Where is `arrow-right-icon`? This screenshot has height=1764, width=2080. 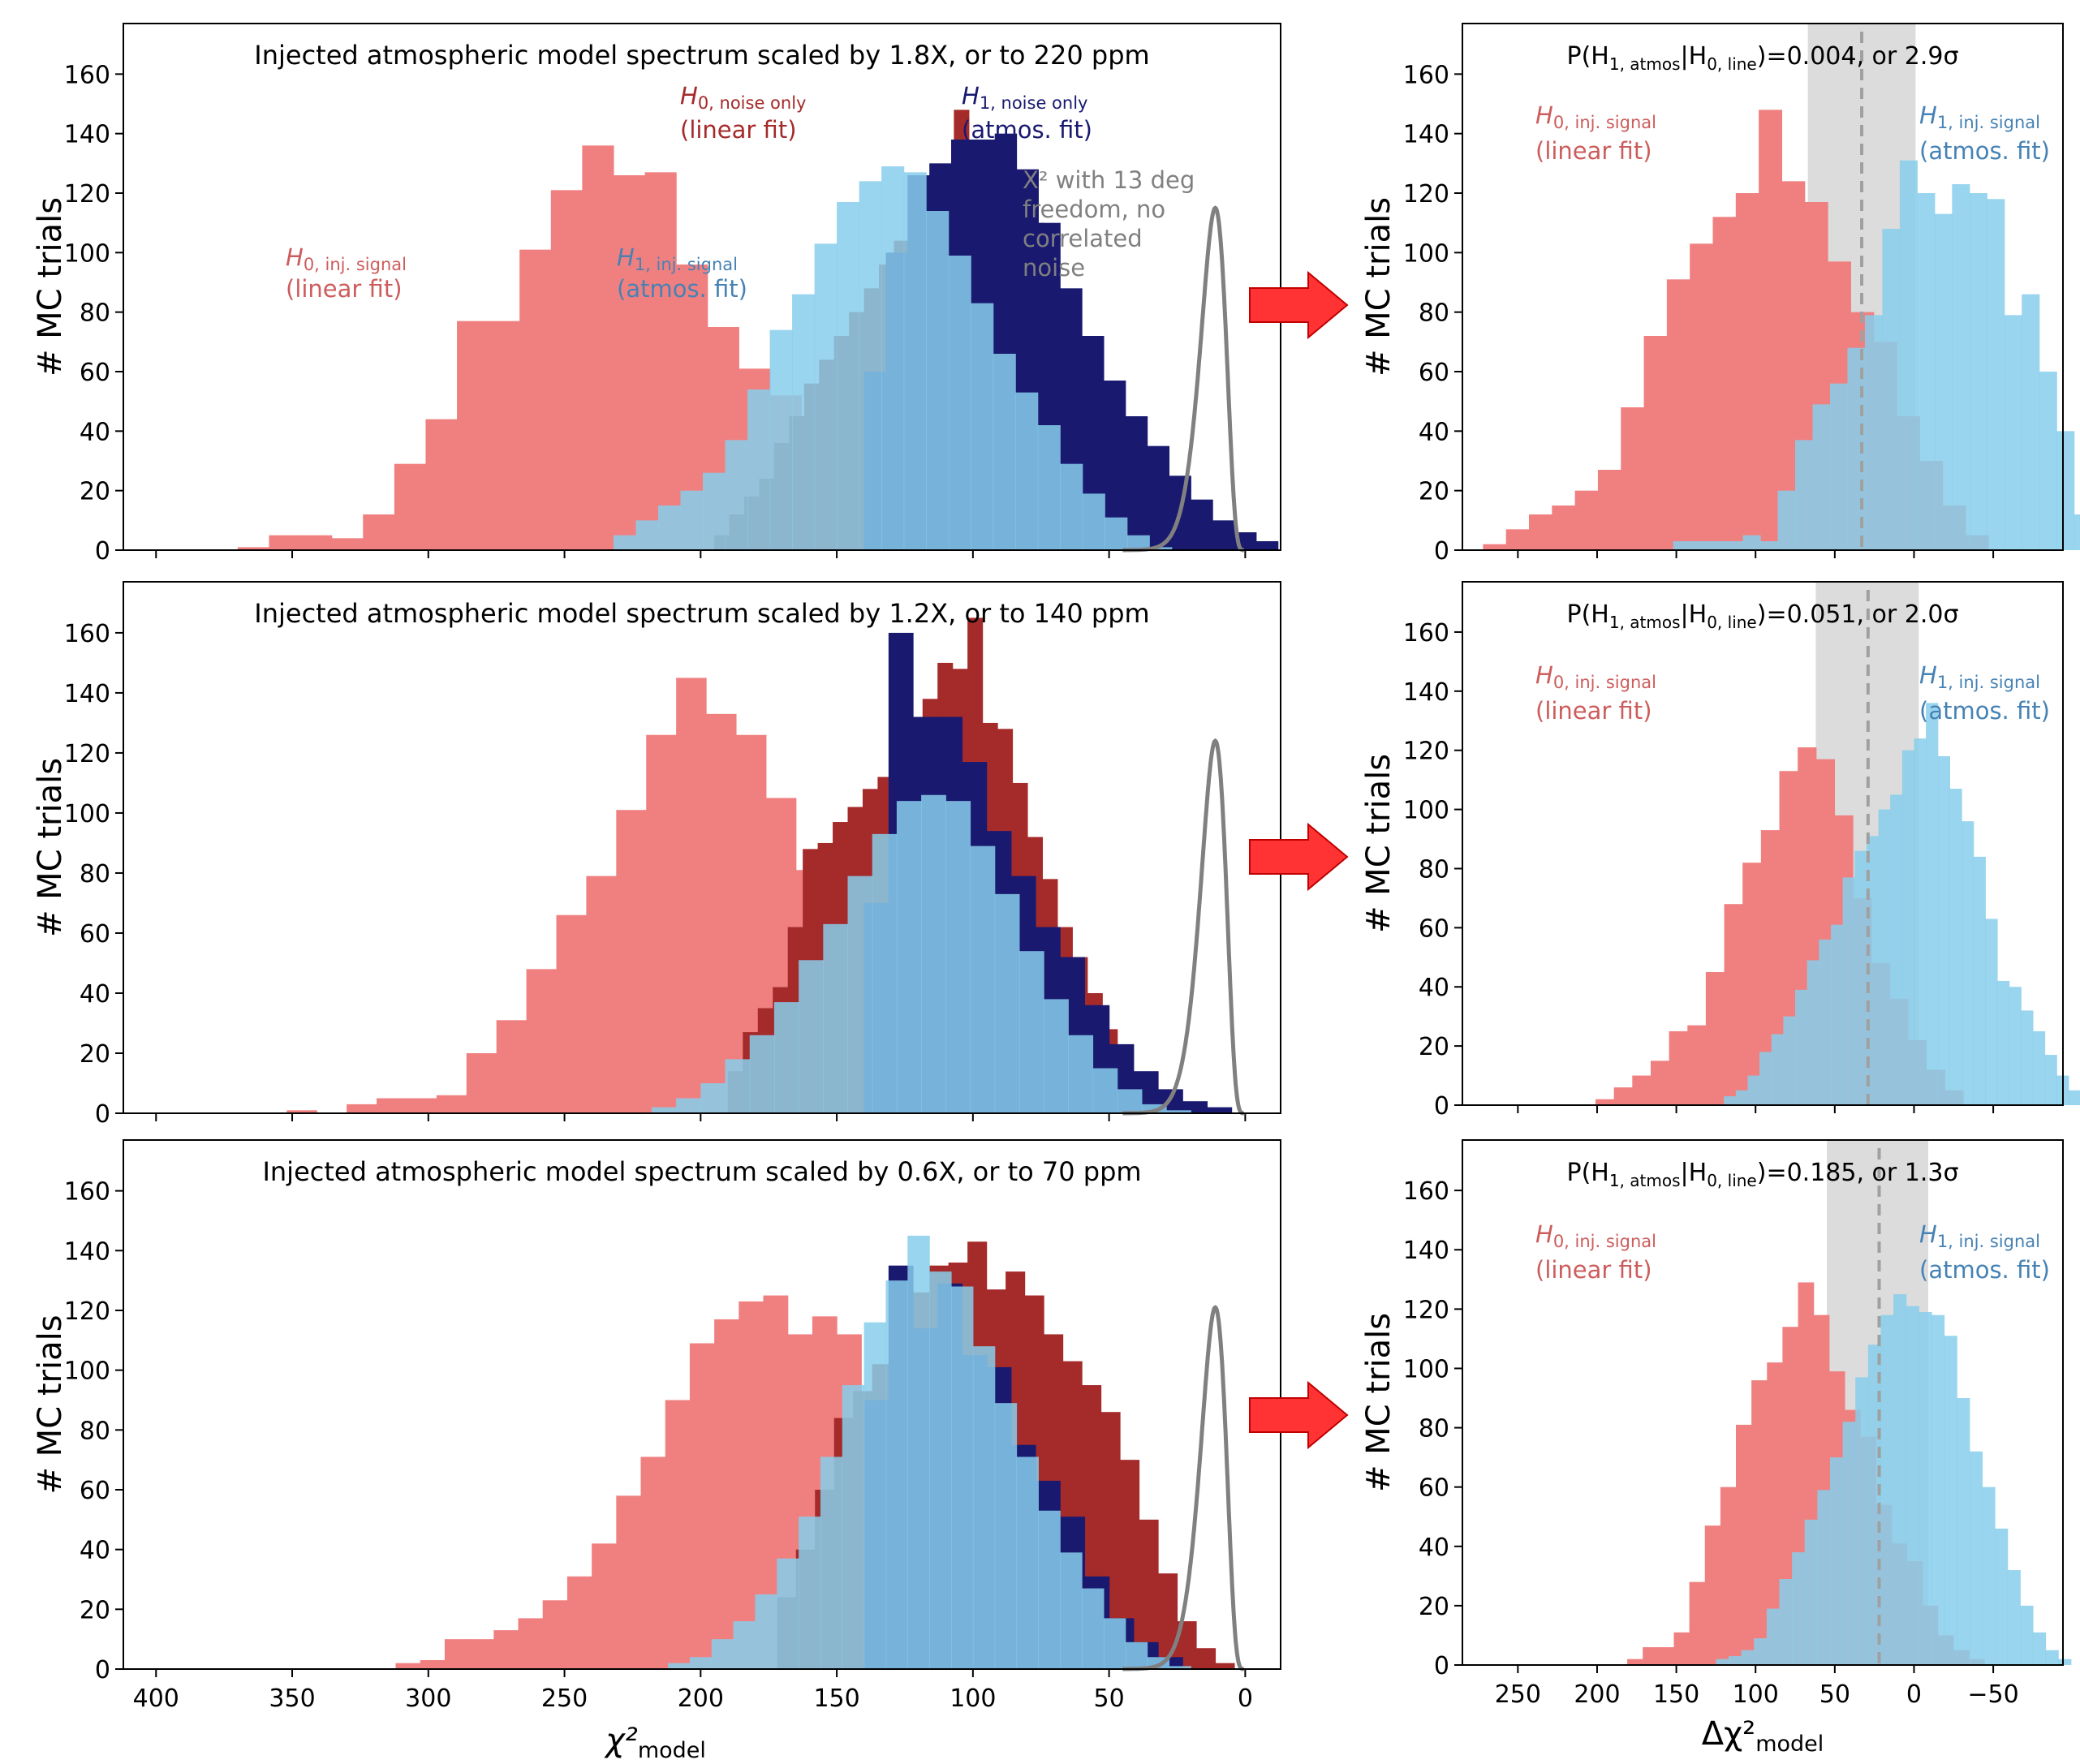
arrow-right-icon is located at coordinates (1299, 857).